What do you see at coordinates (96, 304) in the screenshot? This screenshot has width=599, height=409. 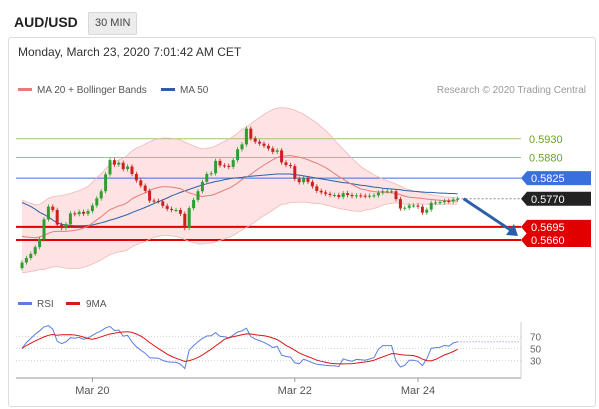 I see `rsi-ma-legend-label: 9MA` at bounding box center [96, 304].